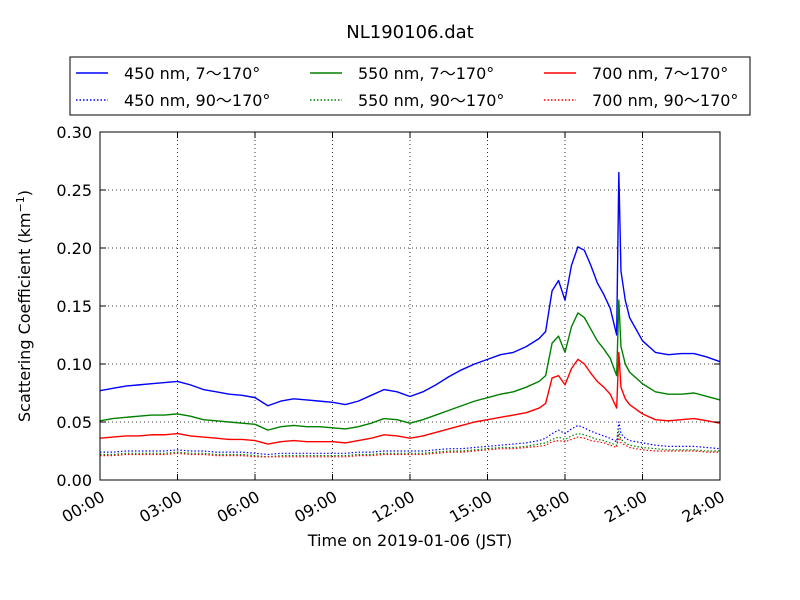  I want to click on y-tick-label: 0.15, so click(74, 306).